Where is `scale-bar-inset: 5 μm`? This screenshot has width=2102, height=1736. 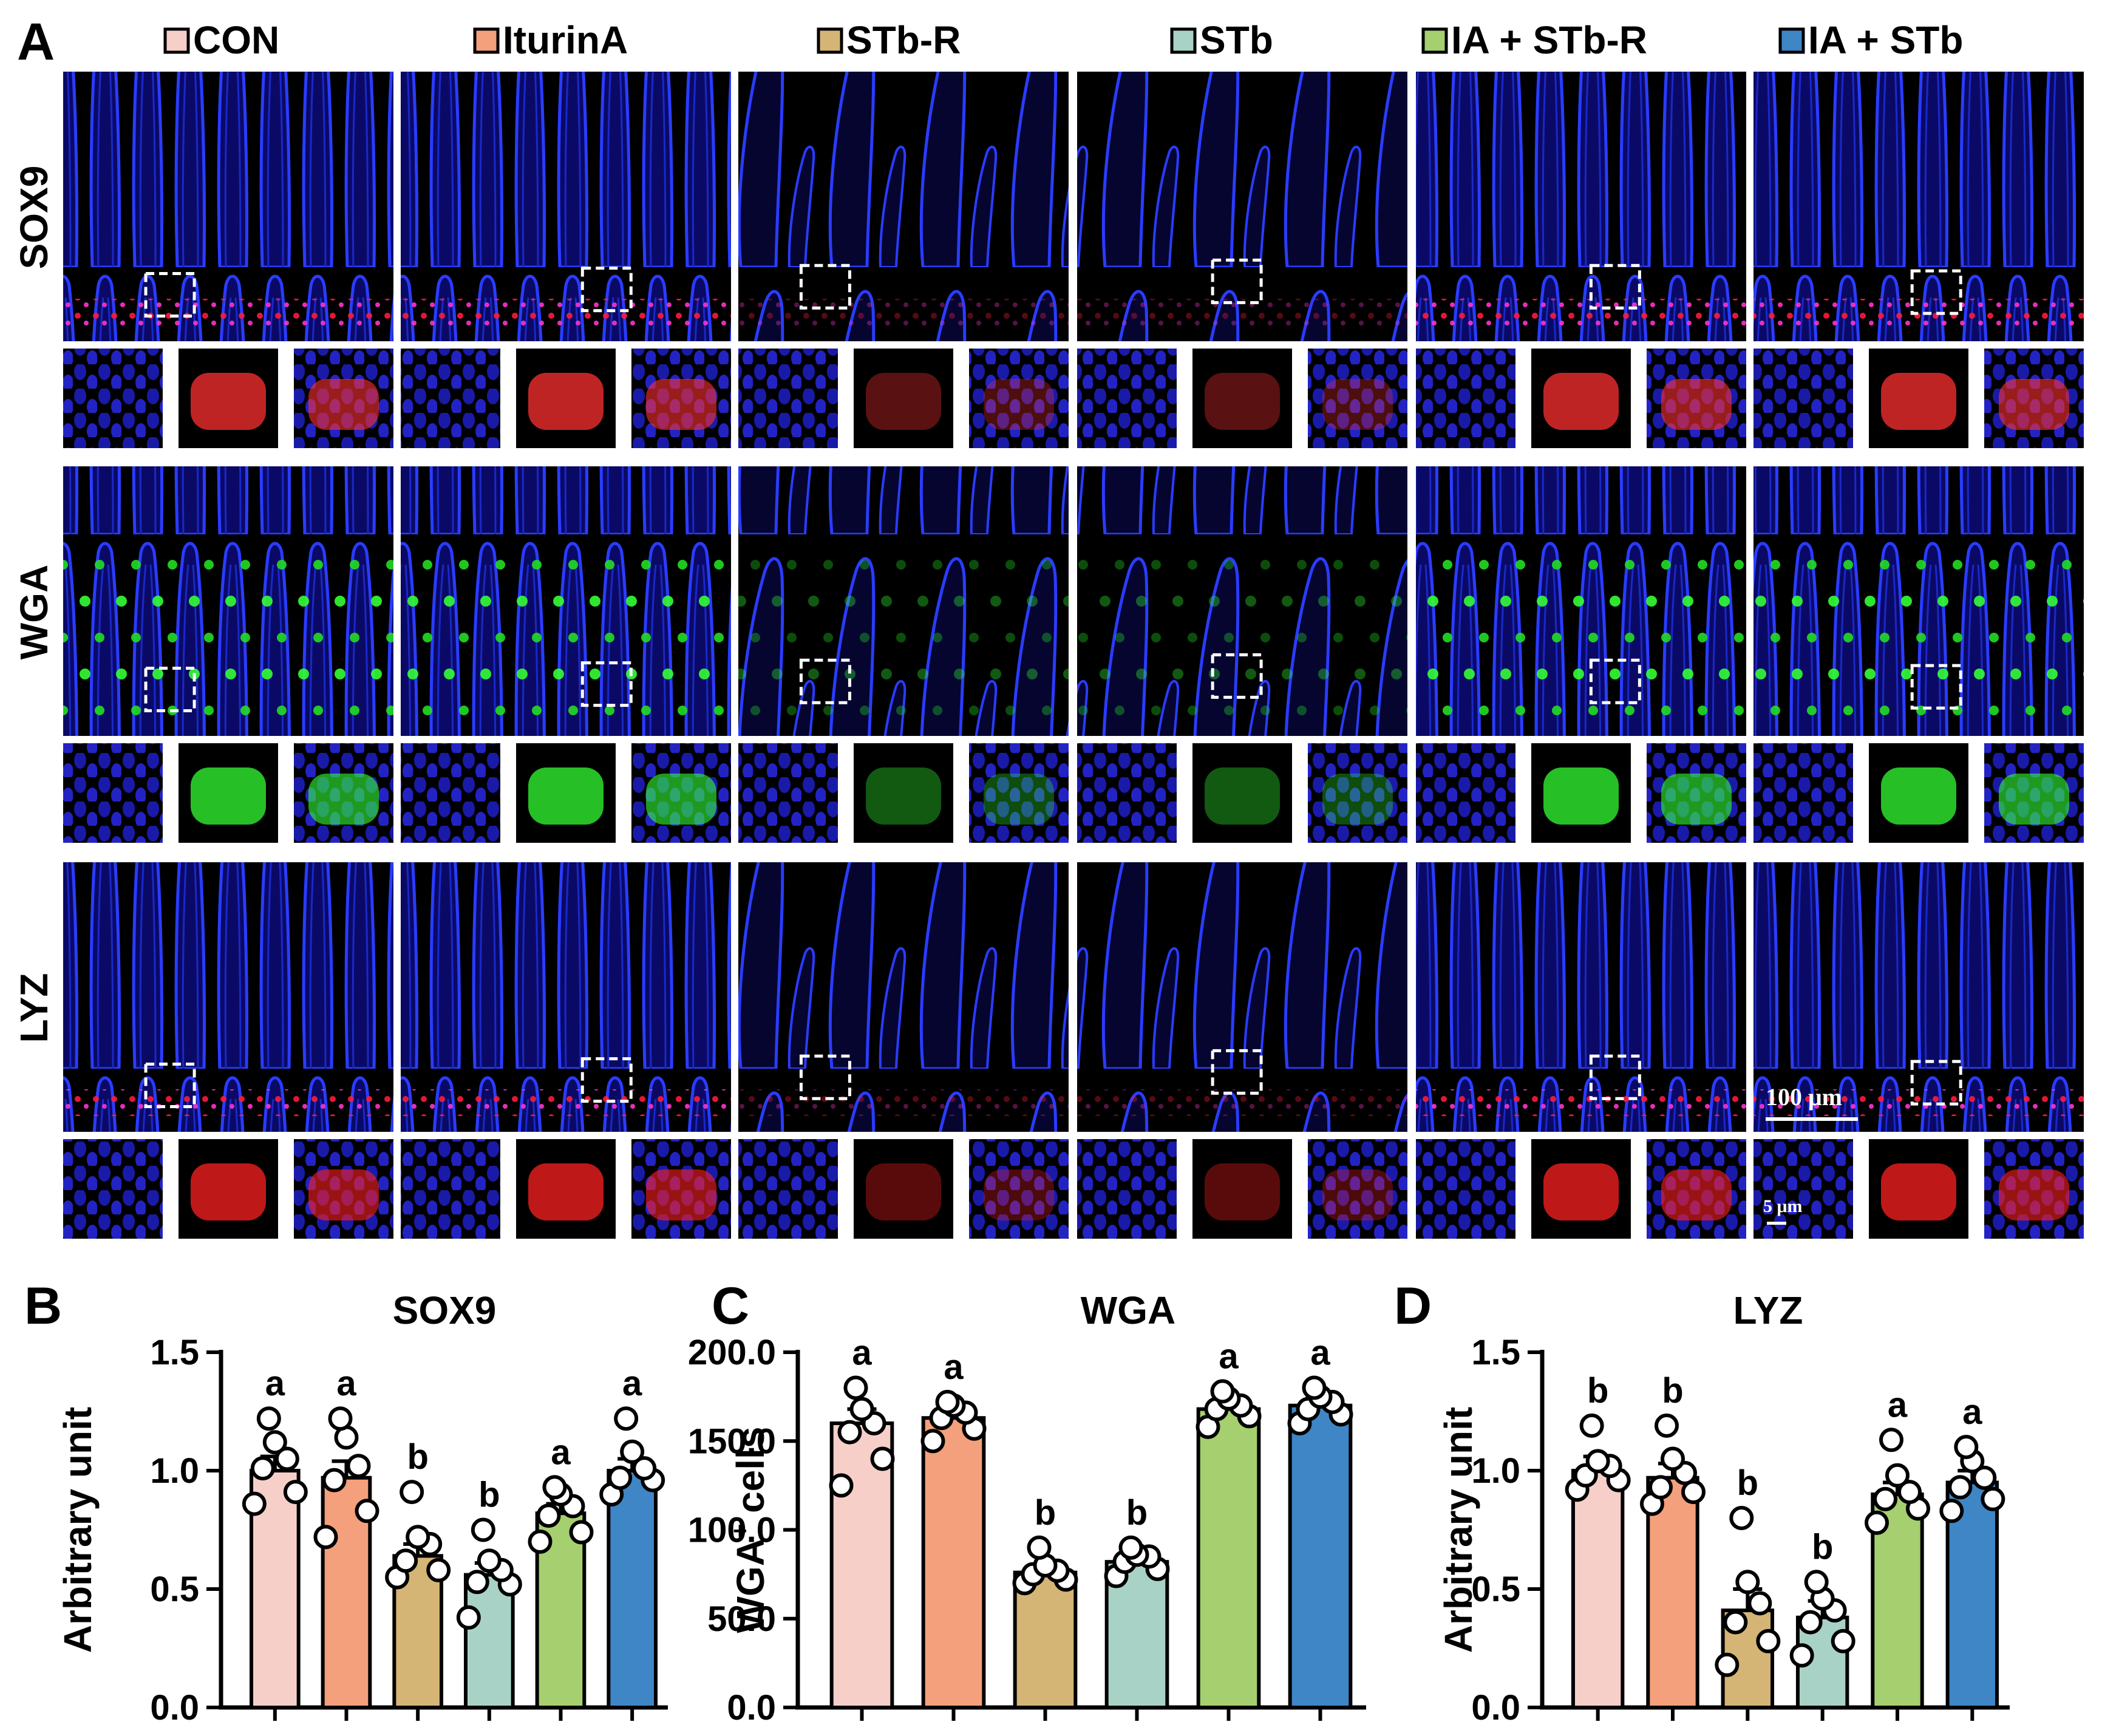
scale-bar-inset: 5 μm is located at coordinates (1783, 1210).